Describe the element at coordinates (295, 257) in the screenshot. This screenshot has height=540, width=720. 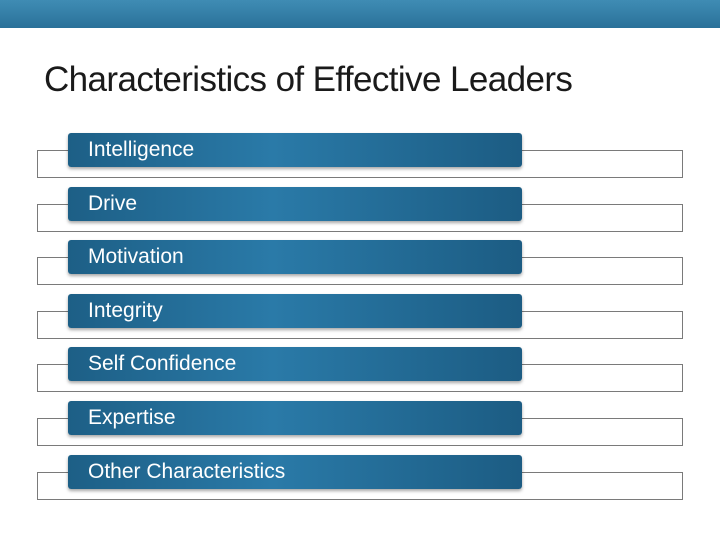
I see `list-item-bar: Motivation` at that location.